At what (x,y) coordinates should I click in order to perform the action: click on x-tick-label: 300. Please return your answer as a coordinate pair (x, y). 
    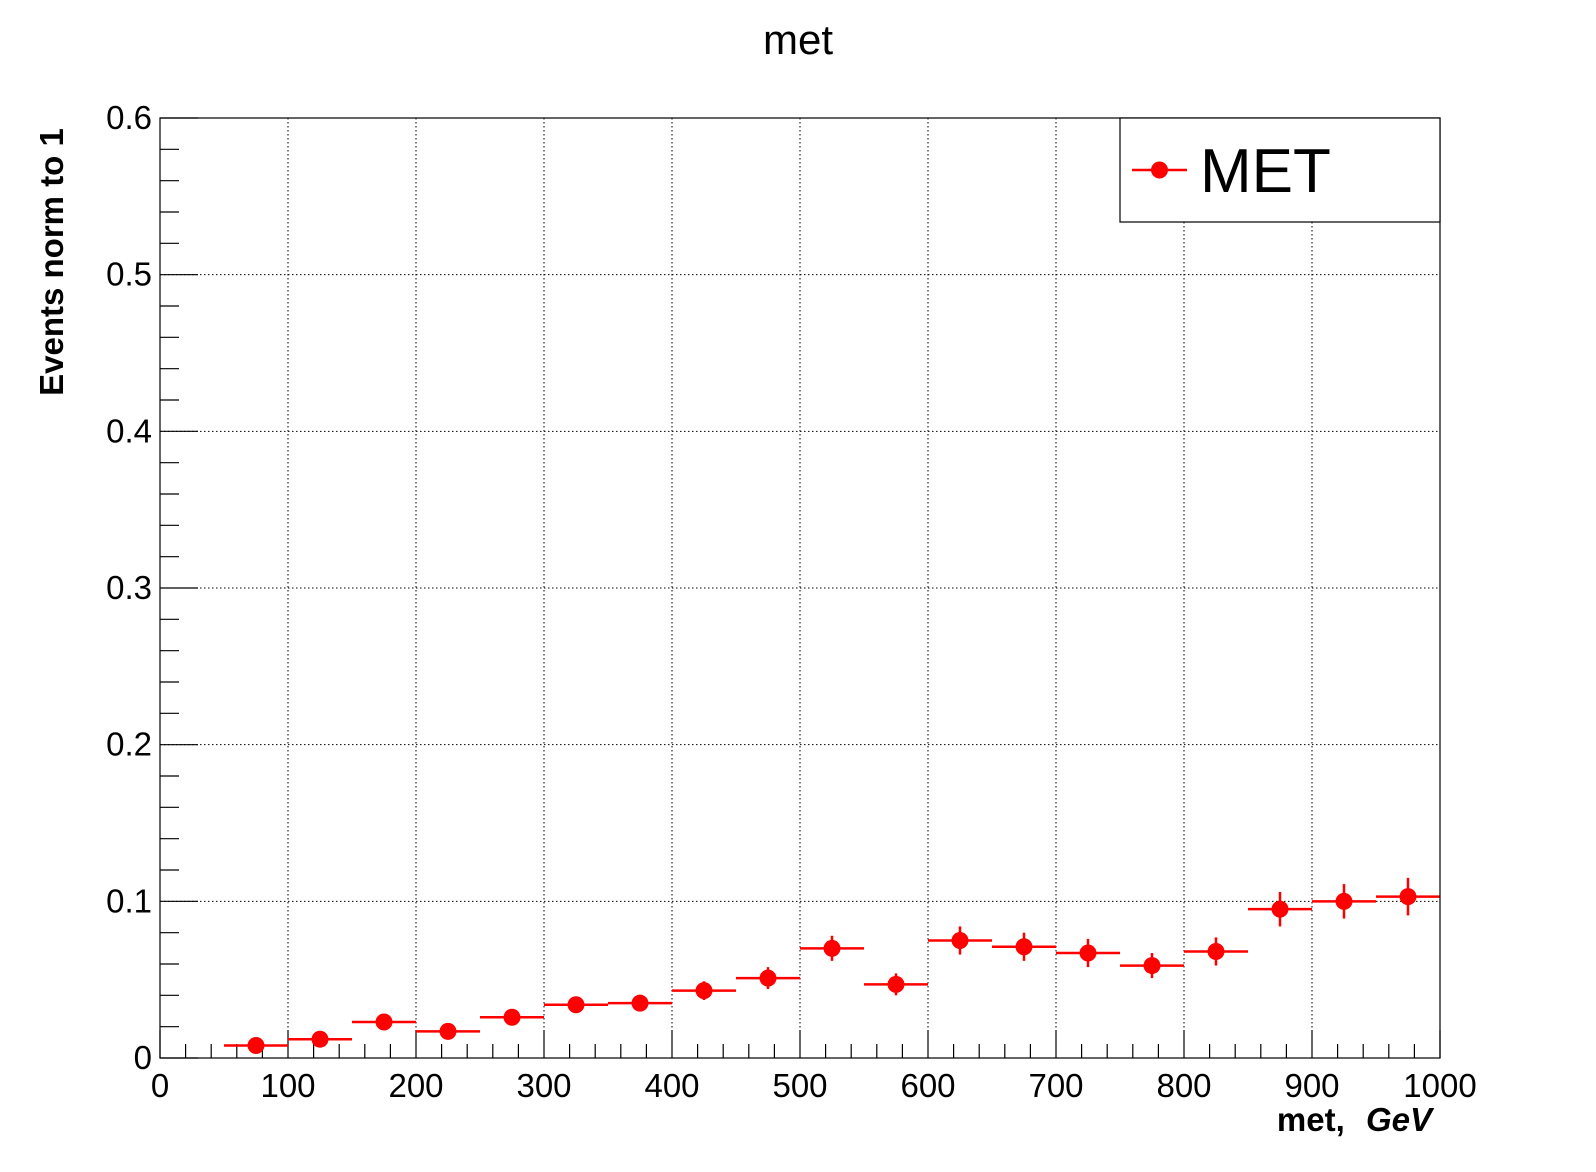
    Looking at the image, I should click on (543, 1085).